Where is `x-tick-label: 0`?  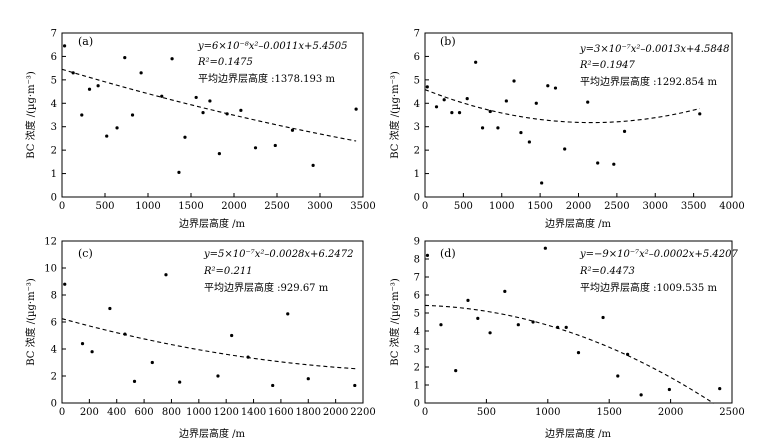 x-tick-label: 0 is located at coordinates (62, 206).